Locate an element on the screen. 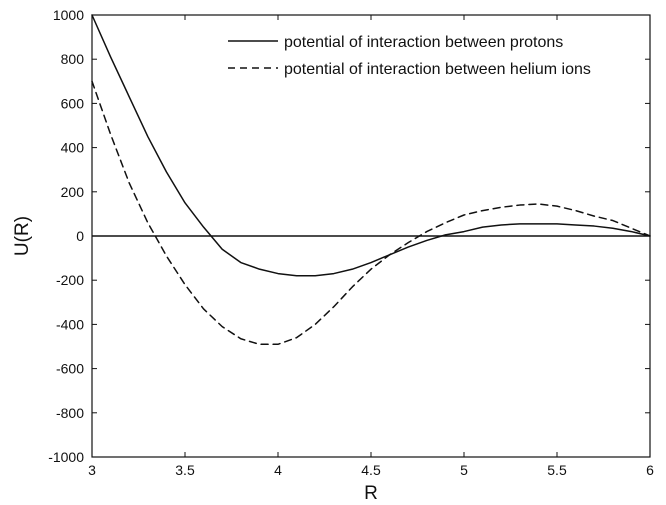 This screenshot has width=666, height=505. x-tick-label: 4.5 is located at coordinates (371, 470).